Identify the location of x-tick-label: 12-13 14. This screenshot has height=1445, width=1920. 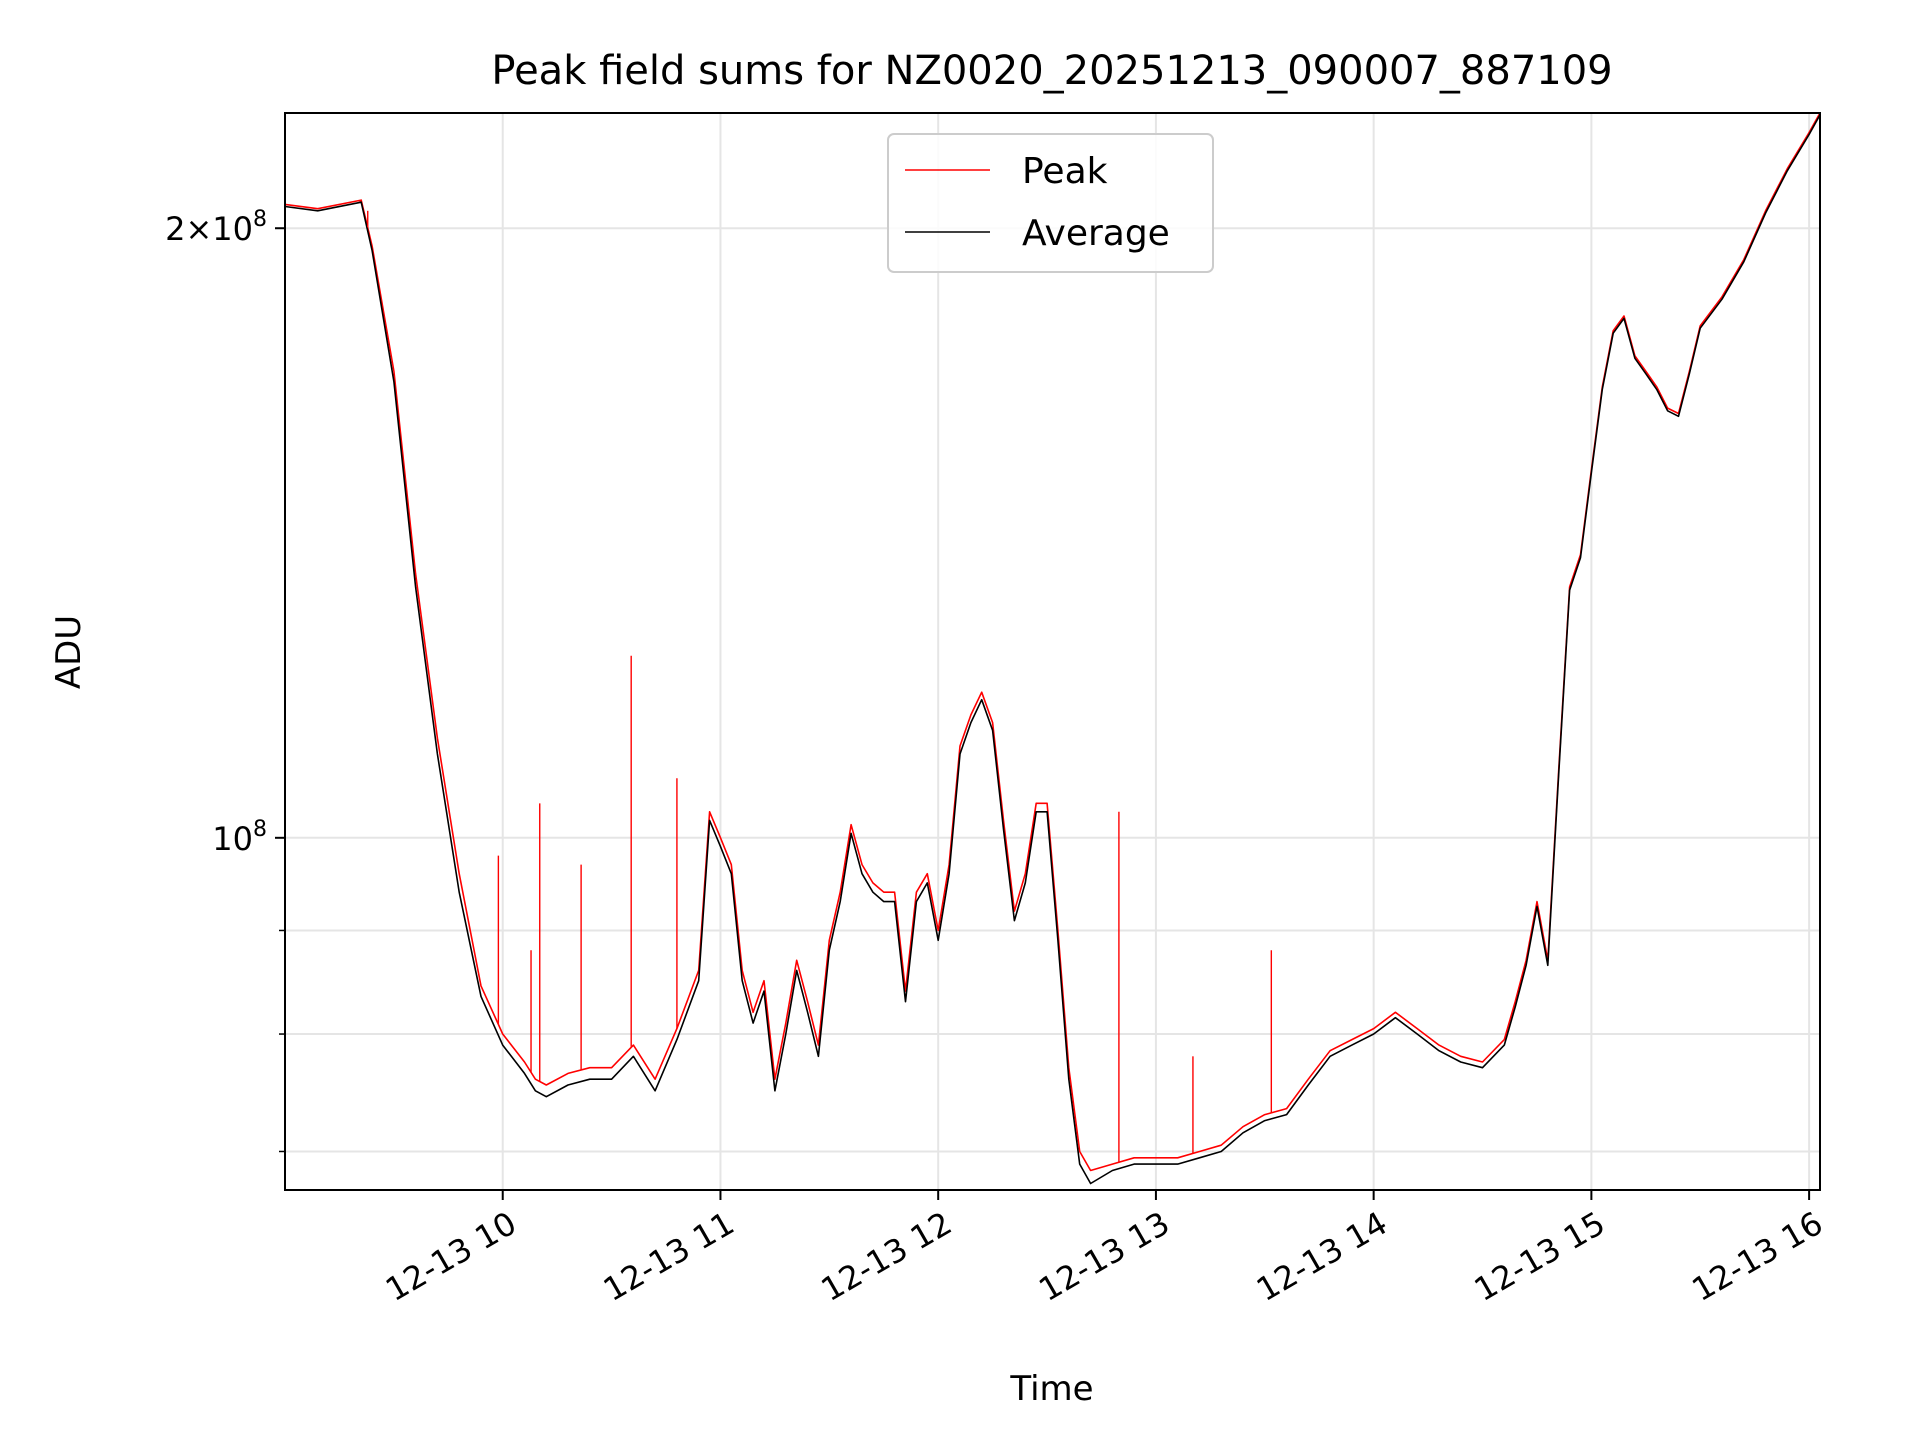
(1322, 1256).